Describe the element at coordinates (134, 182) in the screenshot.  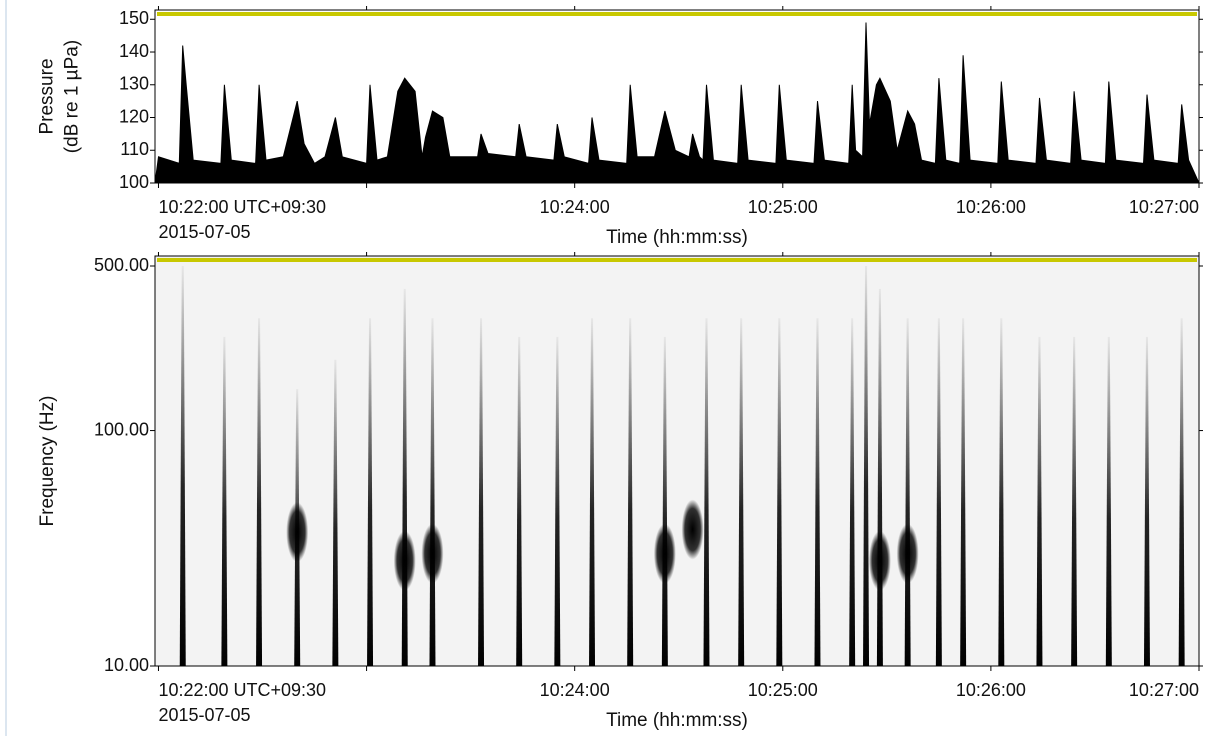
I see `y-tick-label: 100` at that location.